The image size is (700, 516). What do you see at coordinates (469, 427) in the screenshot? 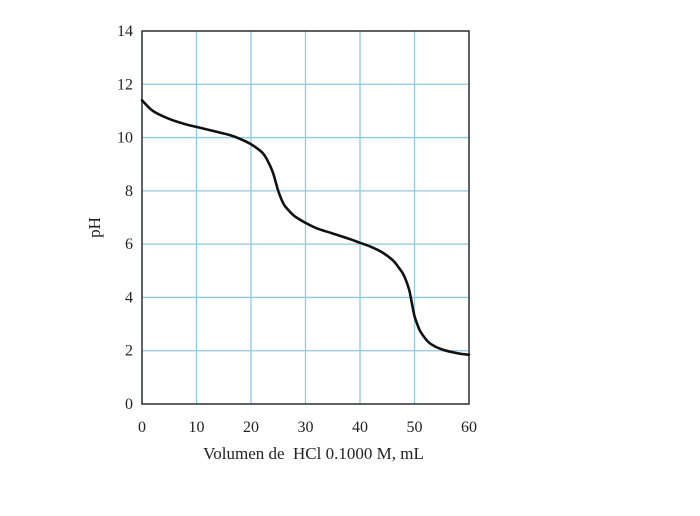
I see `x-tick-label: 60` at bounding box center [469, 427].